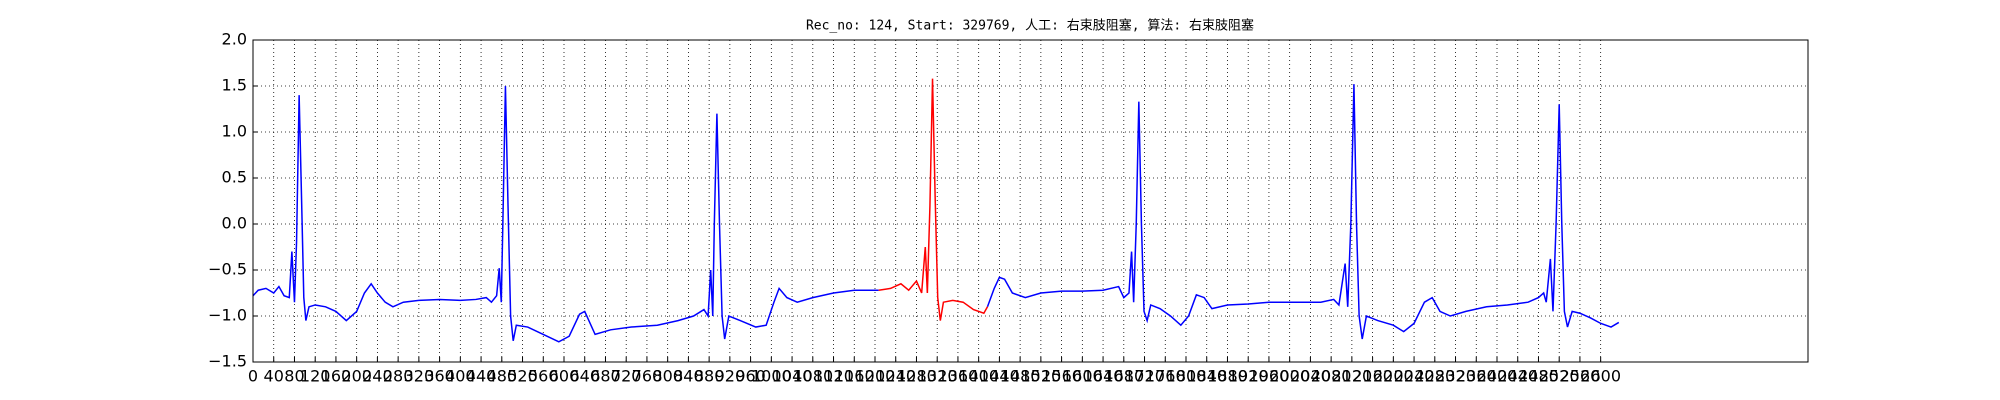  I want to click on x-tick-label: 1280, so click(916, 376).